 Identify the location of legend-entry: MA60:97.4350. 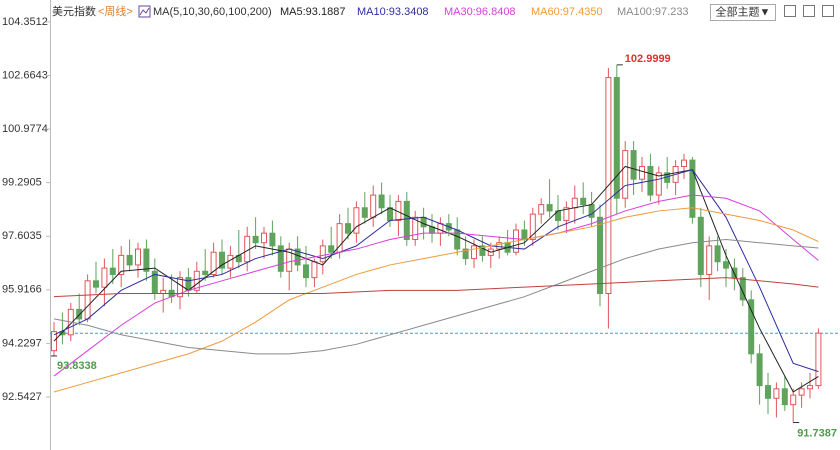
(567, 12).